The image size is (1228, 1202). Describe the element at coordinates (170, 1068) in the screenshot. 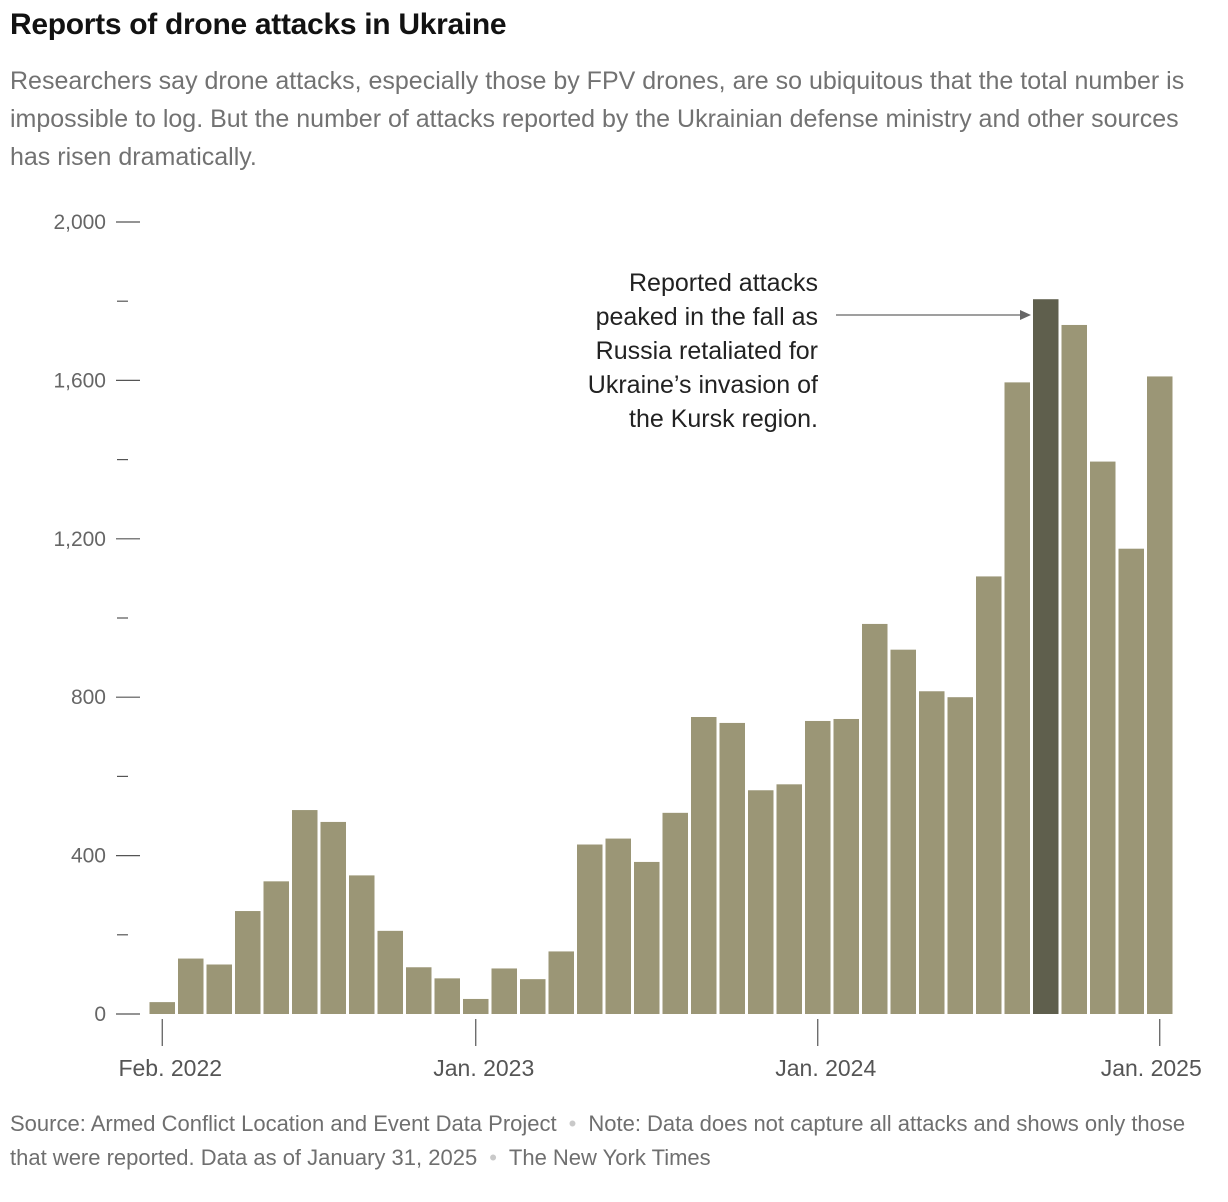

I see `x-tick-label: Feb. 2022` at that location.